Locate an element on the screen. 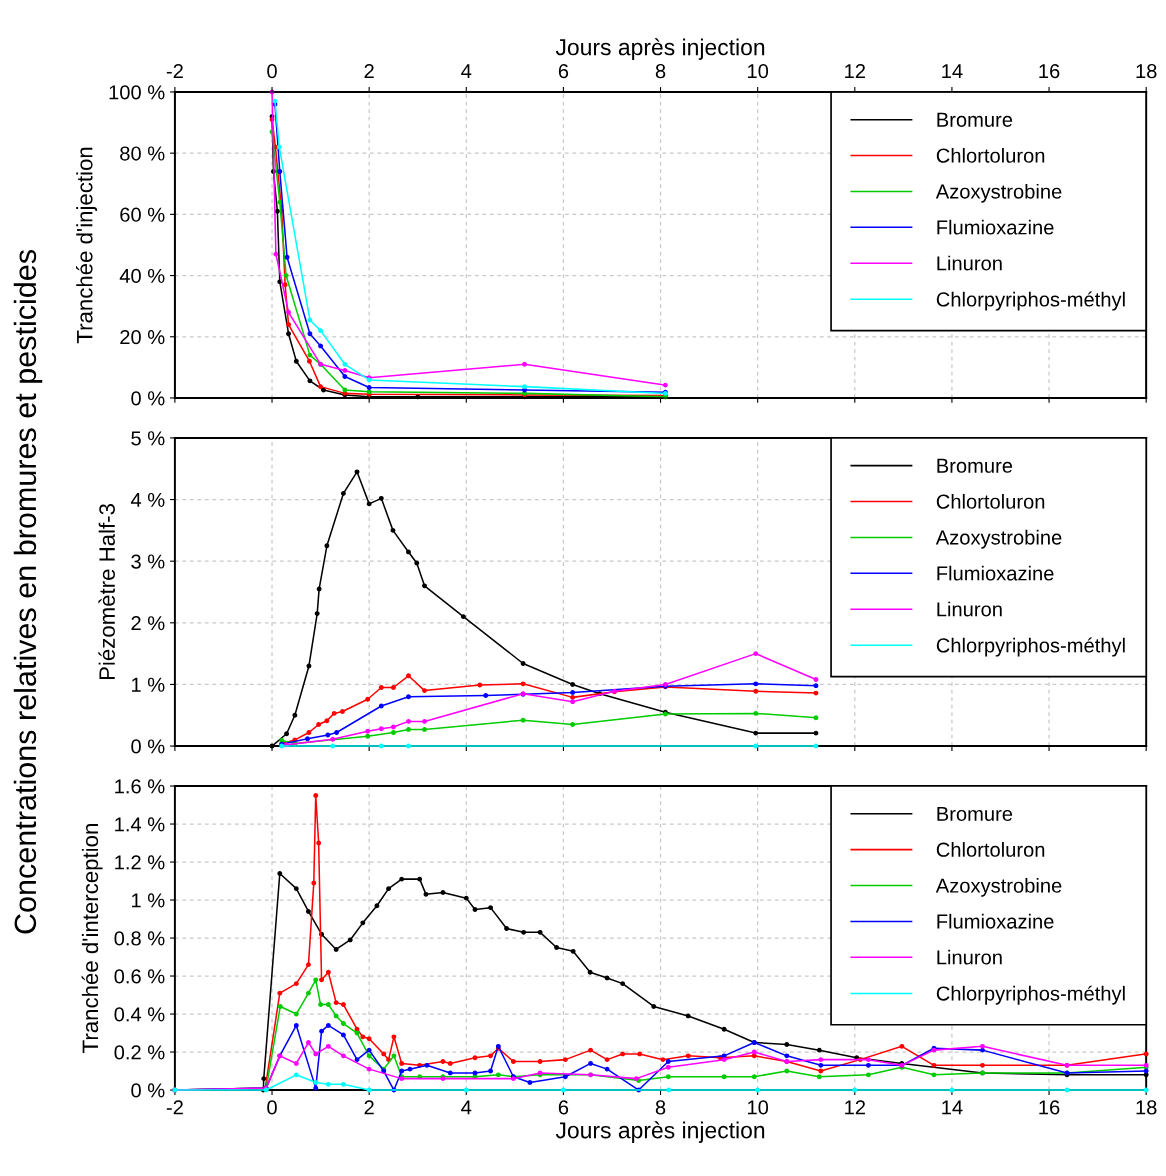 This screenshot has width=1166, height=1176. y-tick-label: 1.6 % is located at coordinates (140, 786).